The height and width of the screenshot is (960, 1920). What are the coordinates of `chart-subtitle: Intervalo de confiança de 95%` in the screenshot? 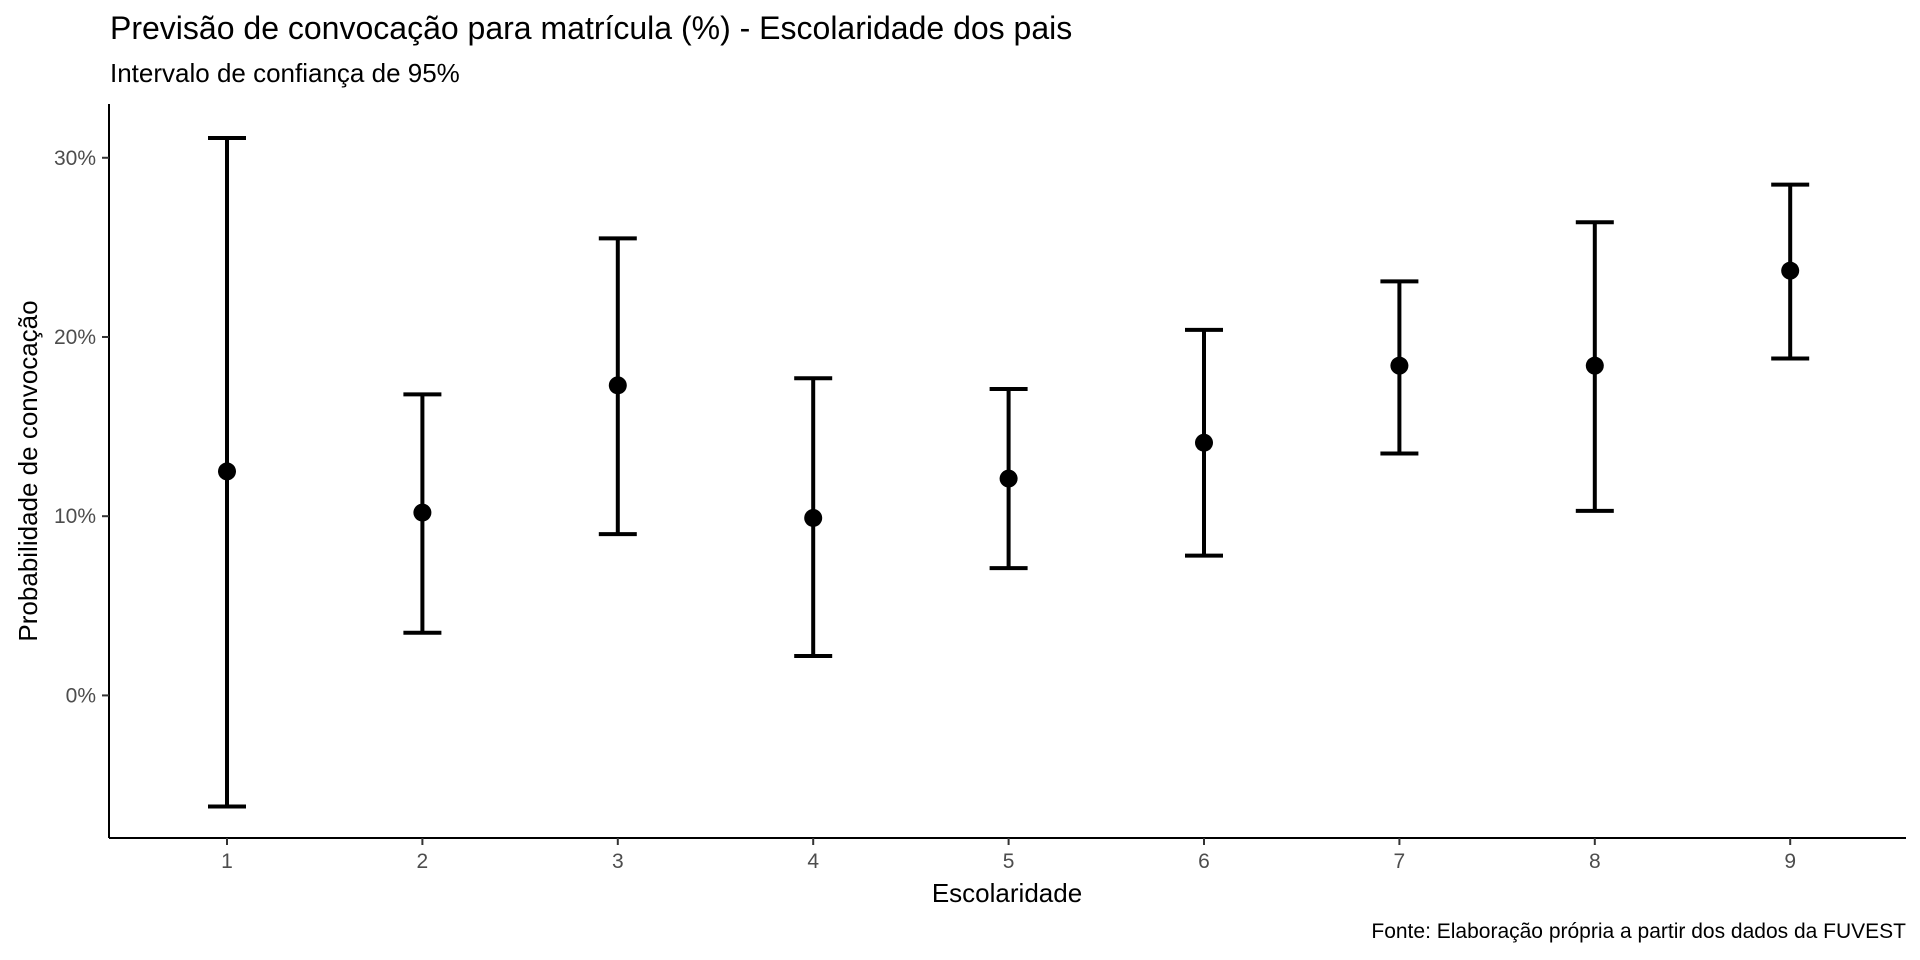 It's located at (285, 73).